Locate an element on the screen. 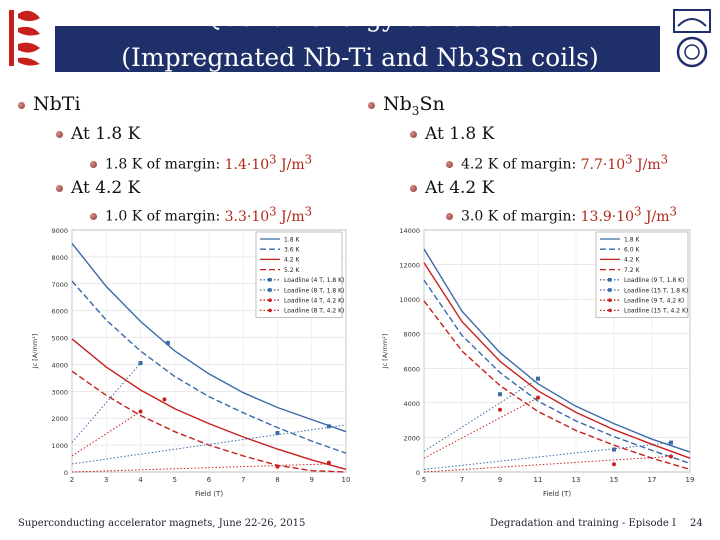 The image size is (720, 540). x-tick-label: 15 is located at coordinates (614, 480).